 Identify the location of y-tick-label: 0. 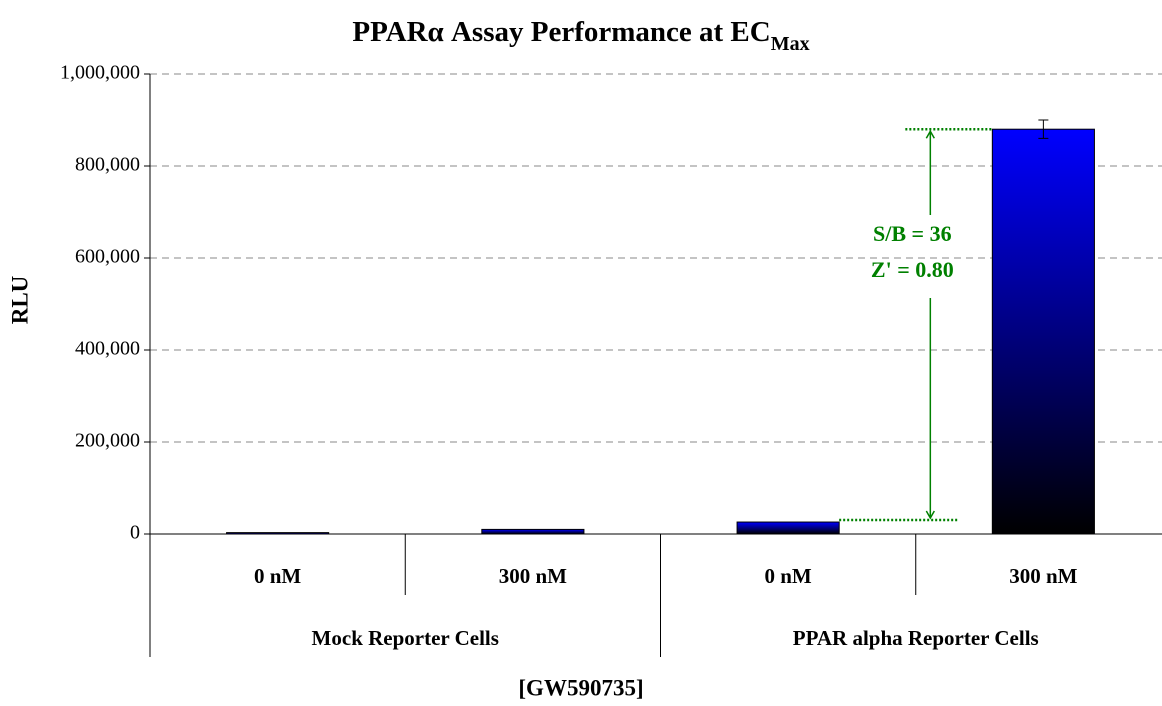
(135, 533).